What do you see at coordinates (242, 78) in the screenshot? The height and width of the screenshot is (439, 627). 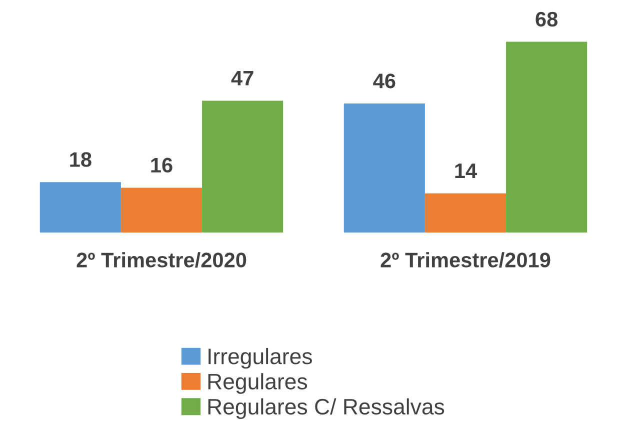 I see `data-label: 47` at bounding box center [242, 78].